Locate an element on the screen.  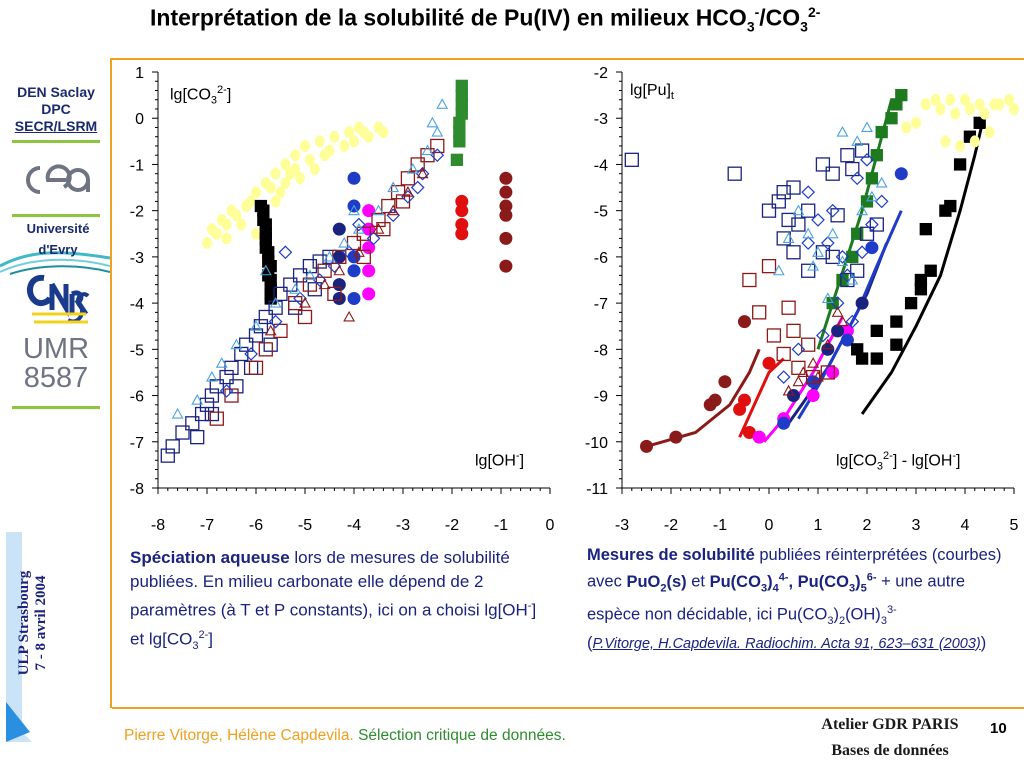
y-tick-label: -8 is located at coordinates (137, 489).